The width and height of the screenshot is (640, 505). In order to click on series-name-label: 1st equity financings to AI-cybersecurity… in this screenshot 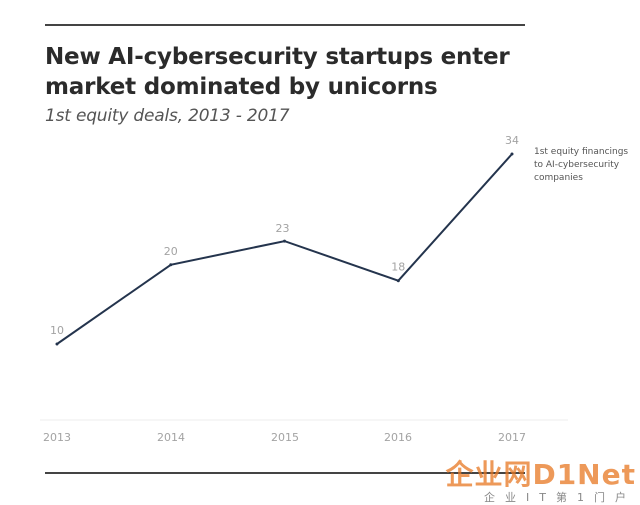, I will do `click(581, 165)`.